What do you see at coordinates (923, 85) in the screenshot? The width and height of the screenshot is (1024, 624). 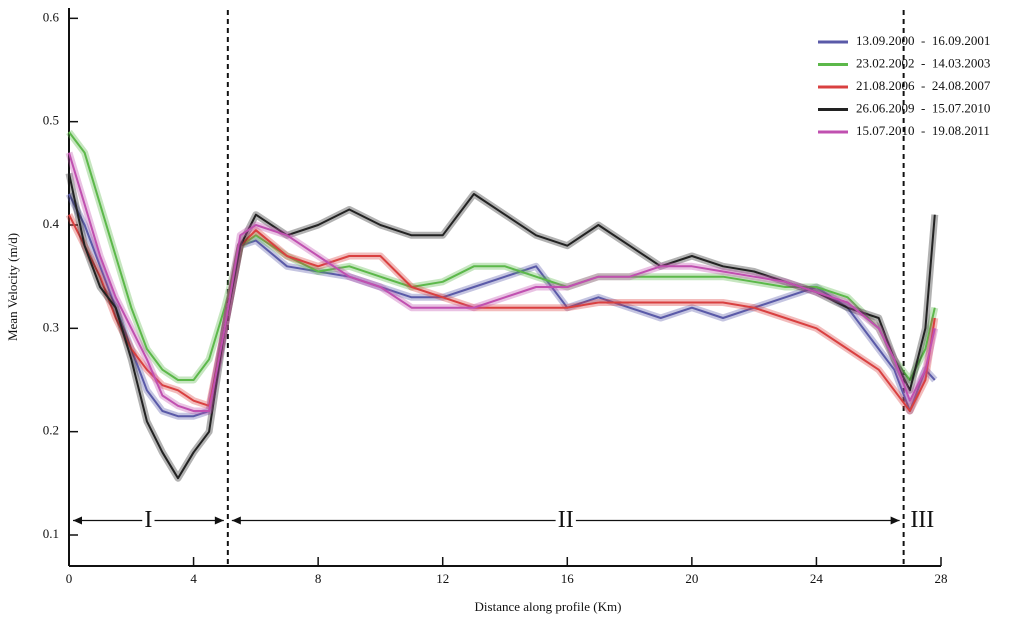 I see `legend-label: 21.08.2006 - 24.08.2007` at bounding box center [923, 85].